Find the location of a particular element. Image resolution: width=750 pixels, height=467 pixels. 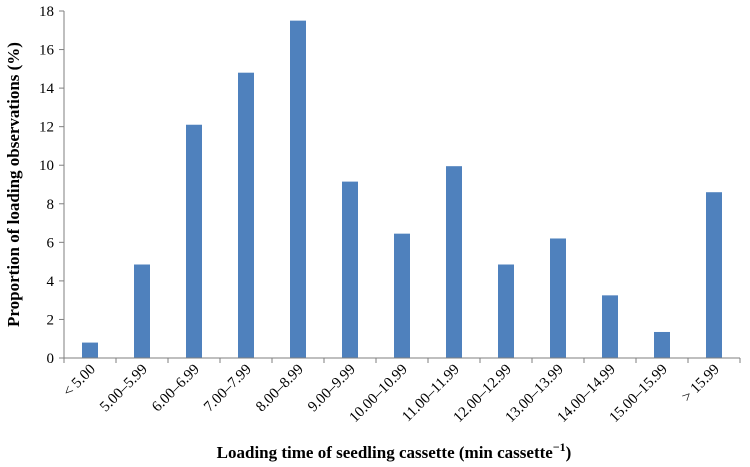

y-tick-label: 10 is located at coordinates (46, 166).